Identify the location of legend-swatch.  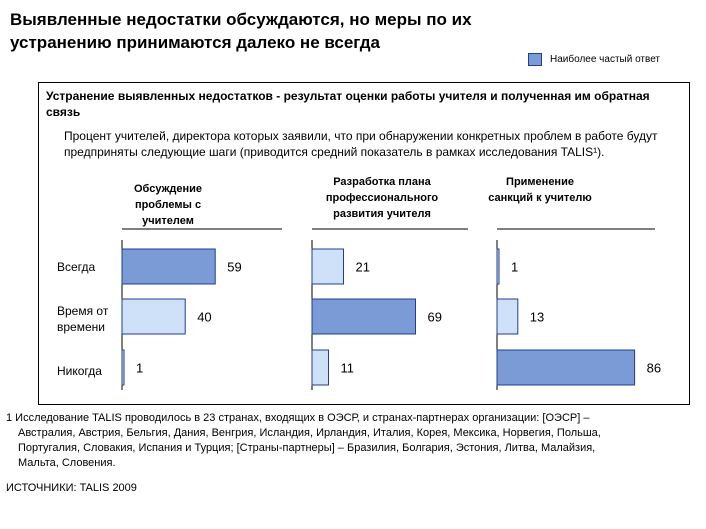
(535, 59).